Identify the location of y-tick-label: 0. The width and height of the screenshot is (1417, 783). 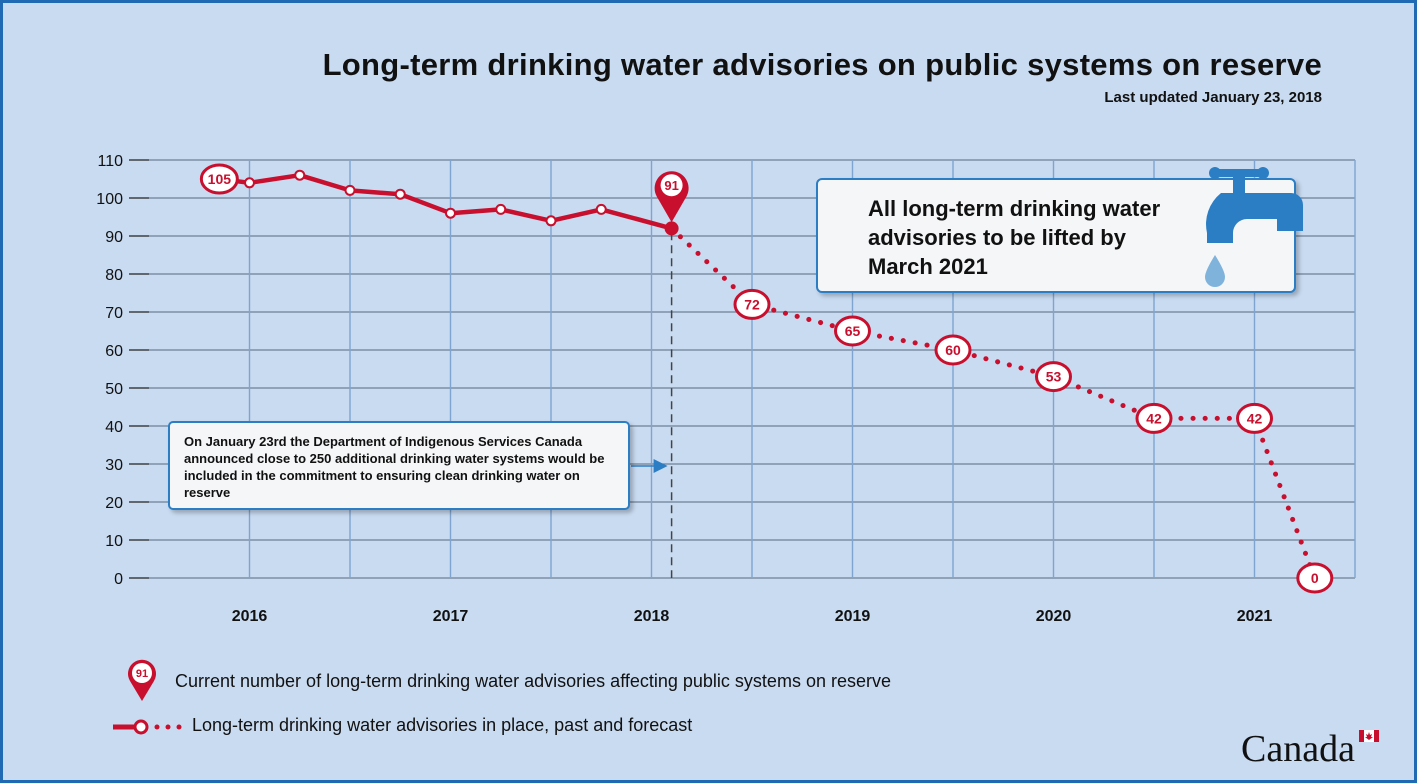
(118, 579).